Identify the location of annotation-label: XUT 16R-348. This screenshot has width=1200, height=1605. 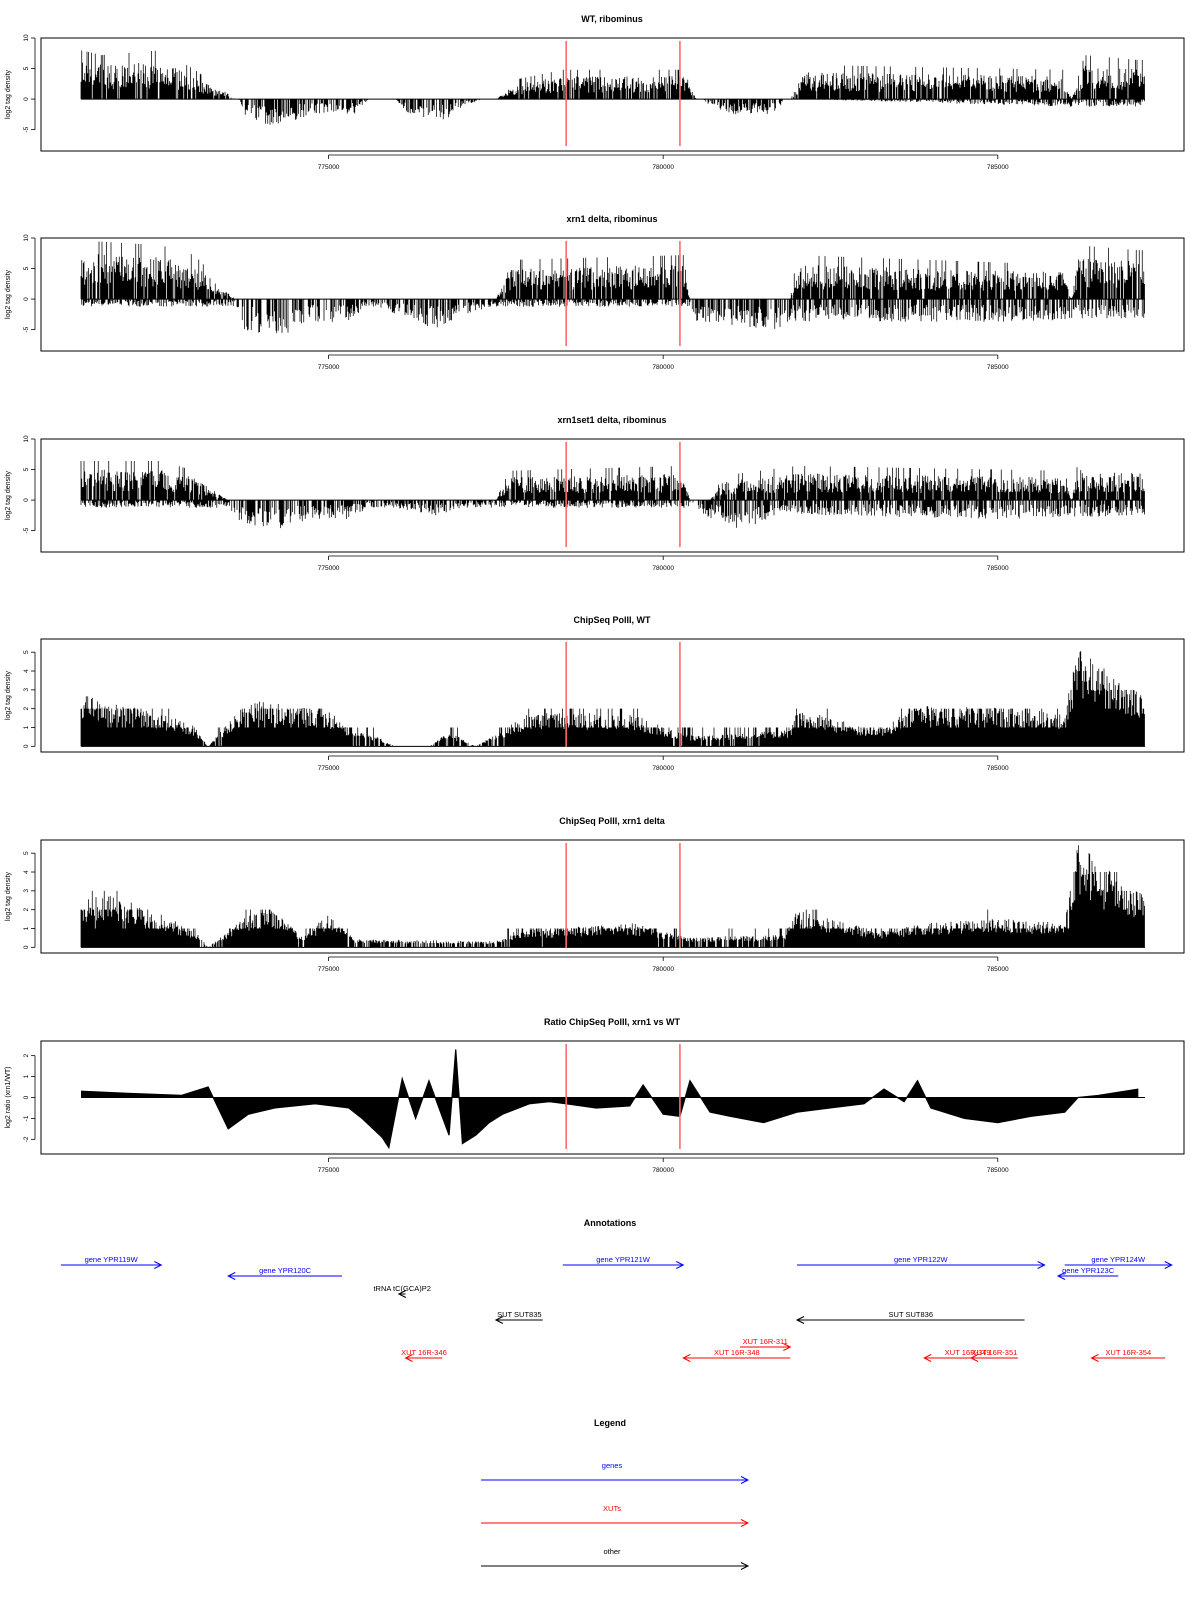
(737, 1352).